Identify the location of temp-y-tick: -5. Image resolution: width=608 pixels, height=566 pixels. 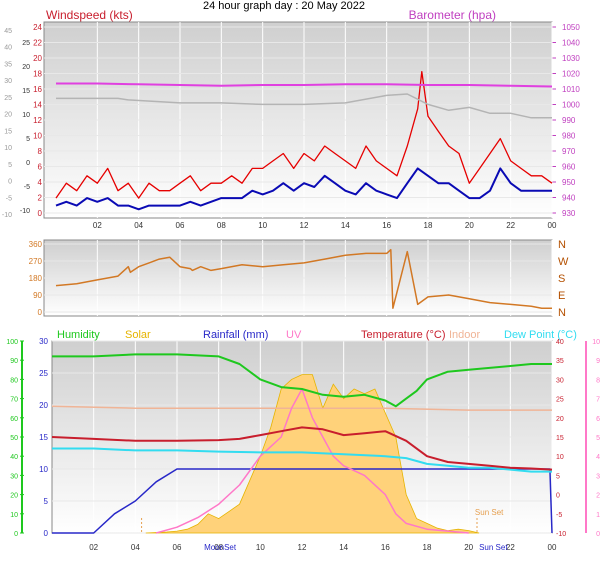
(559, 515).